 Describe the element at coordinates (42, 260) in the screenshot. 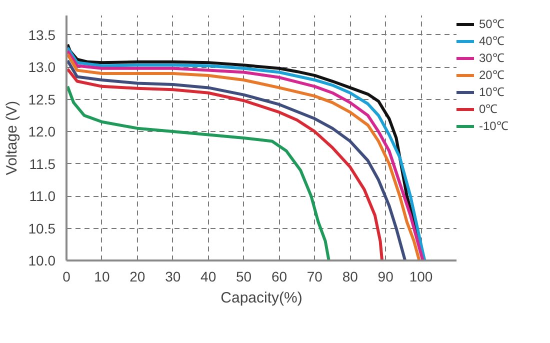

I see `y-tick-label: 10.0` at that location.